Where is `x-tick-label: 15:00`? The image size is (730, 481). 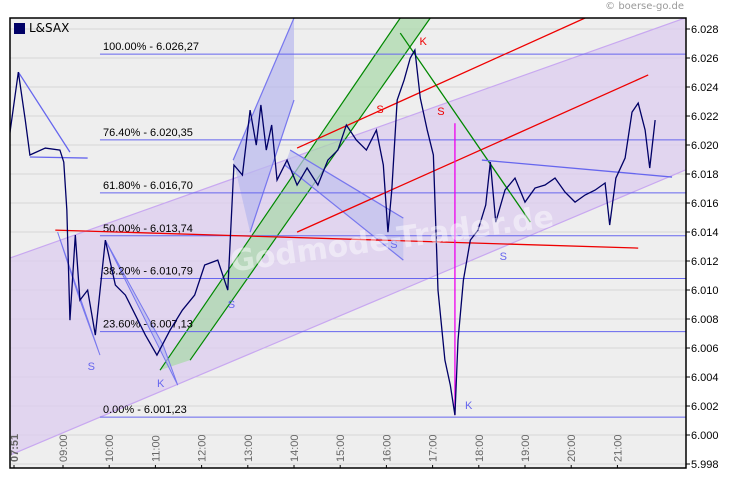
x-tick-label: 15:00 is located at coordinates (341, 448).